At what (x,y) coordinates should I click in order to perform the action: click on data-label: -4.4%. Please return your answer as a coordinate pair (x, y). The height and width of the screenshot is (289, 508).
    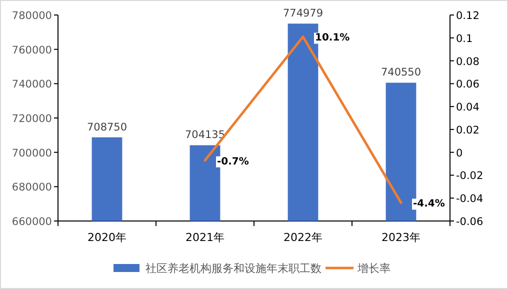
    Looking at the image, I should click on (429, 204).